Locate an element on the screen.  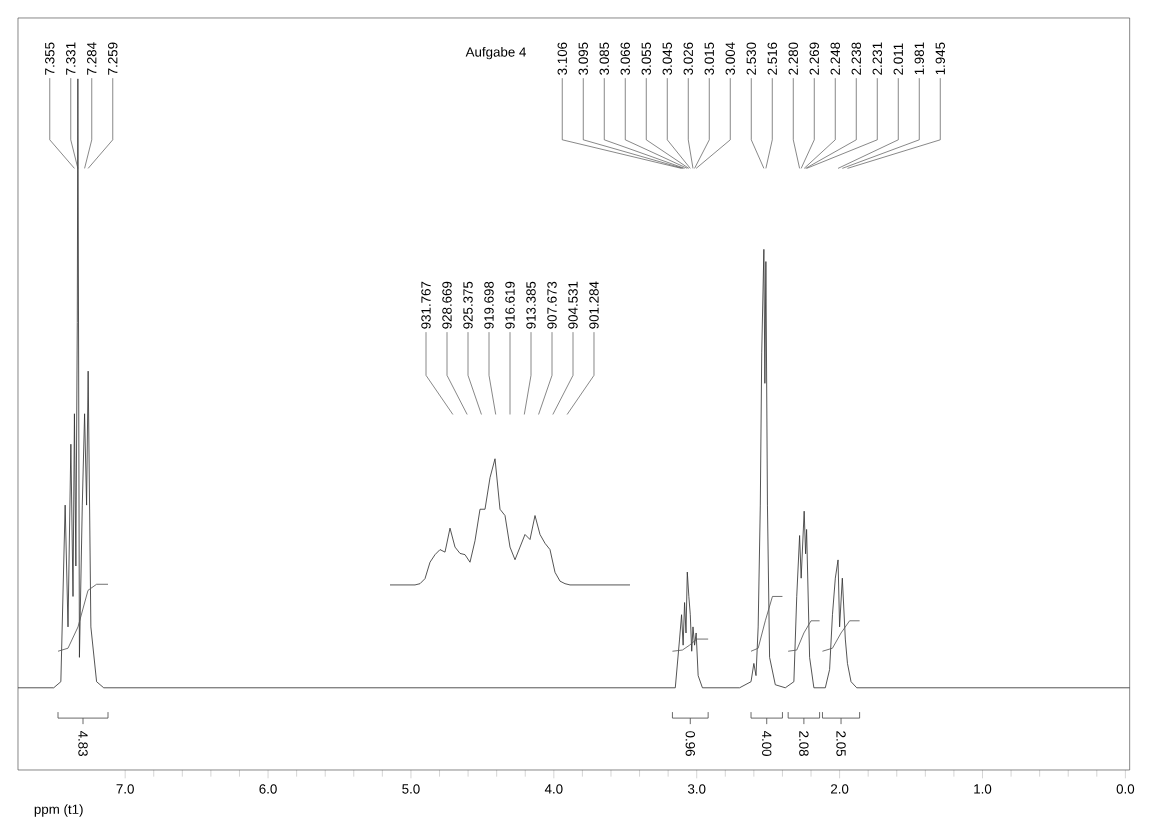
annotation: 7.284 is located at coordinates (92, 58).